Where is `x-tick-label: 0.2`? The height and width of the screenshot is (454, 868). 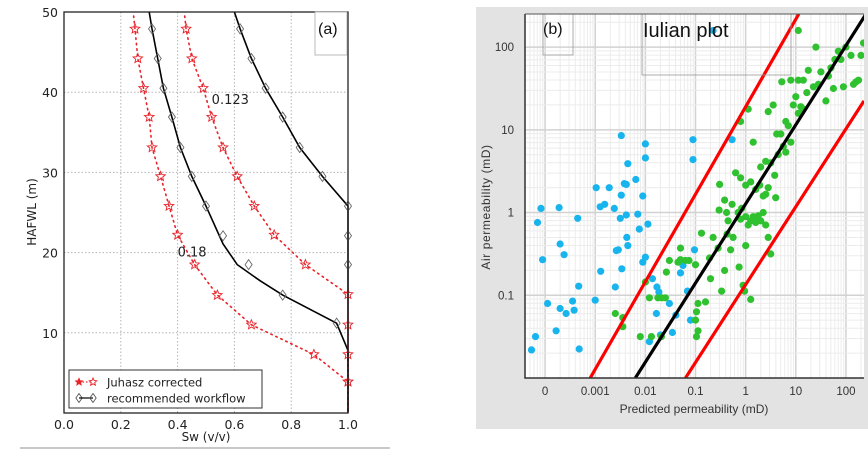
x-tick-label: 0.2 is located at coordinates (121, 424).